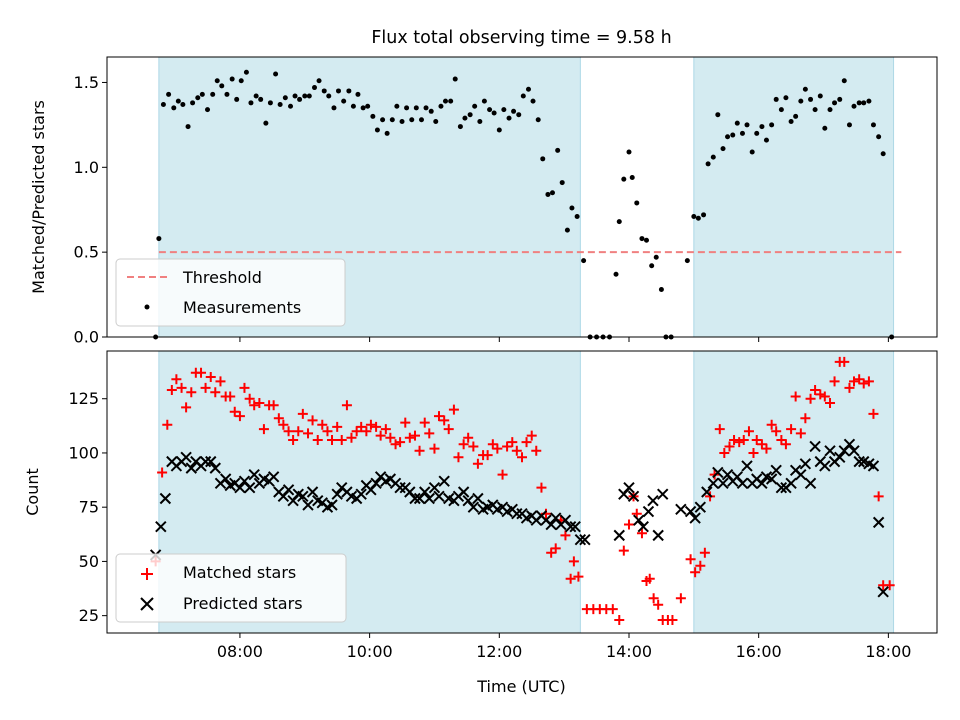 This screenshot has height=720, width=960. What do you see at coordinates (888, 651) in the screenshot?
I see `x-tick-label-5: 18:00` at bounding box center [888, 651].